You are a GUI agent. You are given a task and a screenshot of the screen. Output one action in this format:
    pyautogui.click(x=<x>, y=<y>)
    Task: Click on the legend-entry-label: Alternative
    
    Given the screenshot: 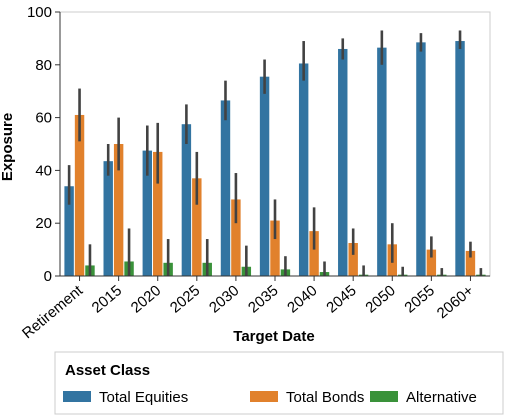 What is the action you would take?
    pyautogui.click(x=441, y=397)
    